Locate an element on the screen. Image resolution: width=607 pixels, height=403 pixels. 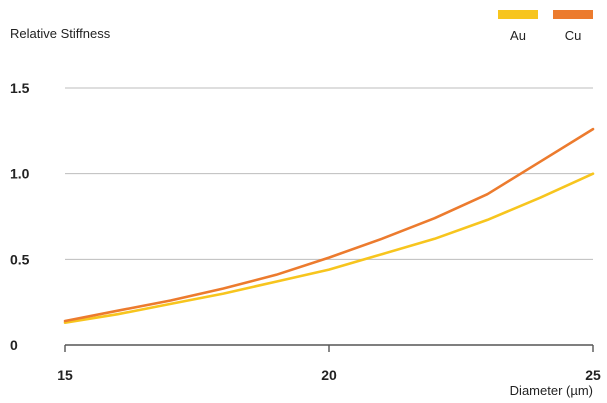
x-tick-labels: 15 20 25 is located at coordinates (329, 364).